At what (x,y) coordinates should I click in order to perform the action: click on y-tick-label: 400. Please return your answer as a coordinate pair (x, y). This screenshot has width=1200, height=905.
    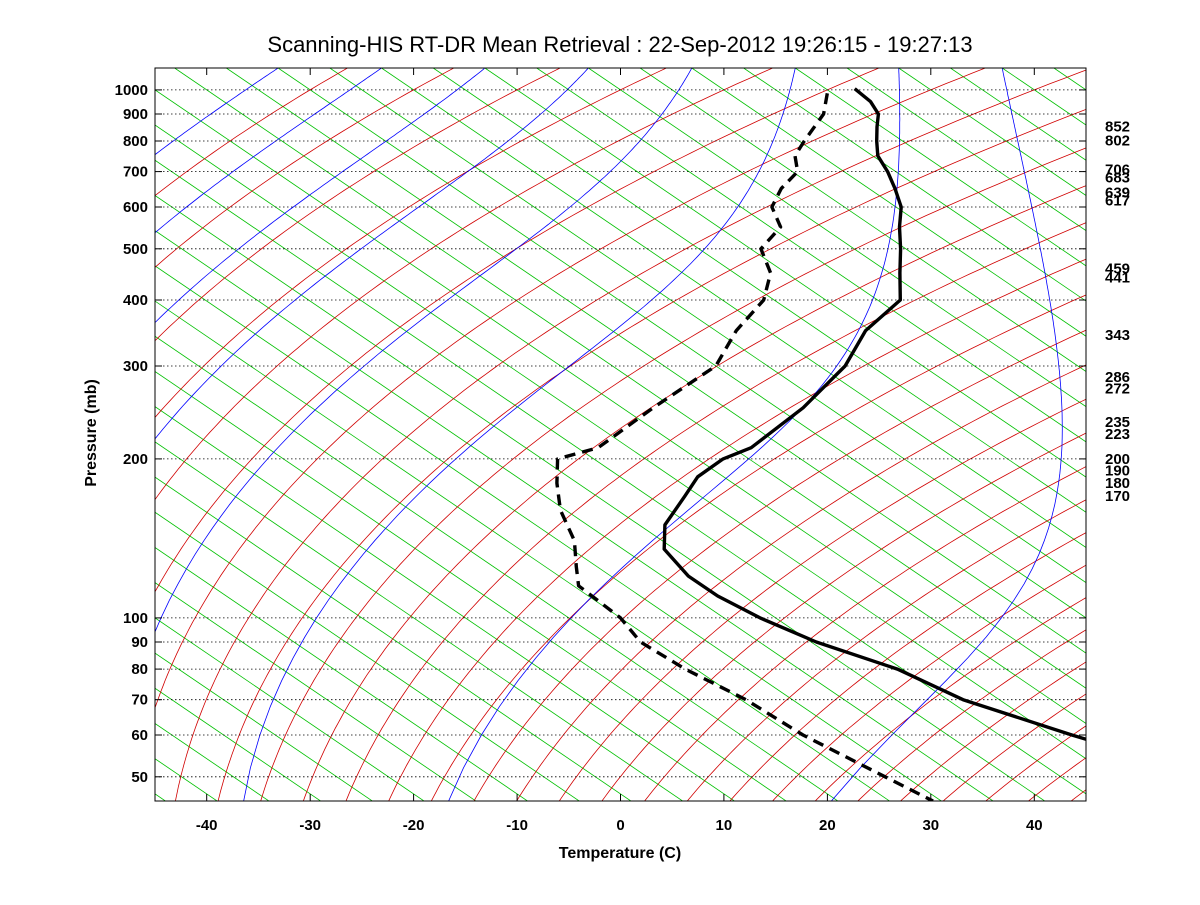
    Looking at the image, I should click on (135, 300).